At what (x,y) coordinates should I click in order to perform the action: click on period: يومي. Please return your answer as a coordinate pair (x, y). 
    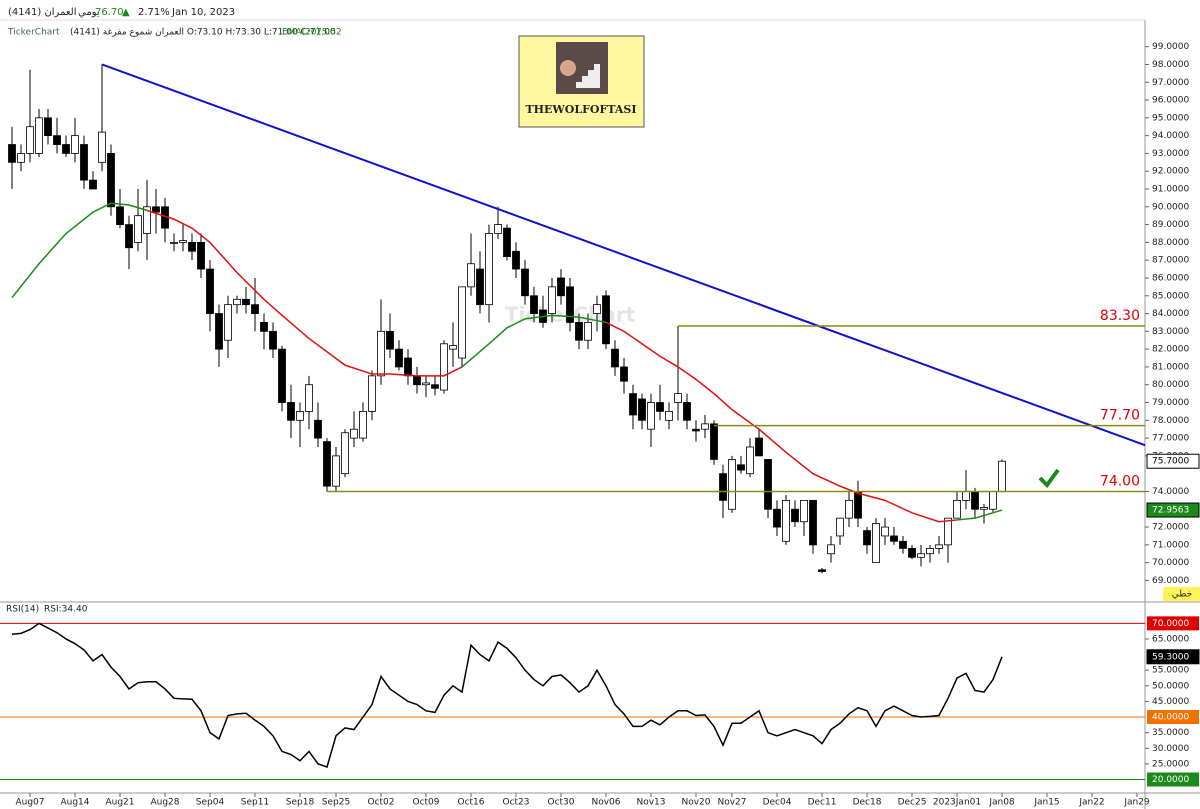
    Looking at the image, I should click on (89, 12).